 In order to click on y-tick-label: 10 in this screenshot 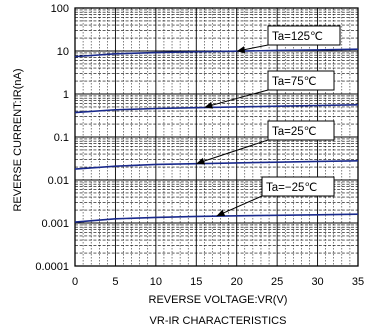, I will do `click(63, 52)`.